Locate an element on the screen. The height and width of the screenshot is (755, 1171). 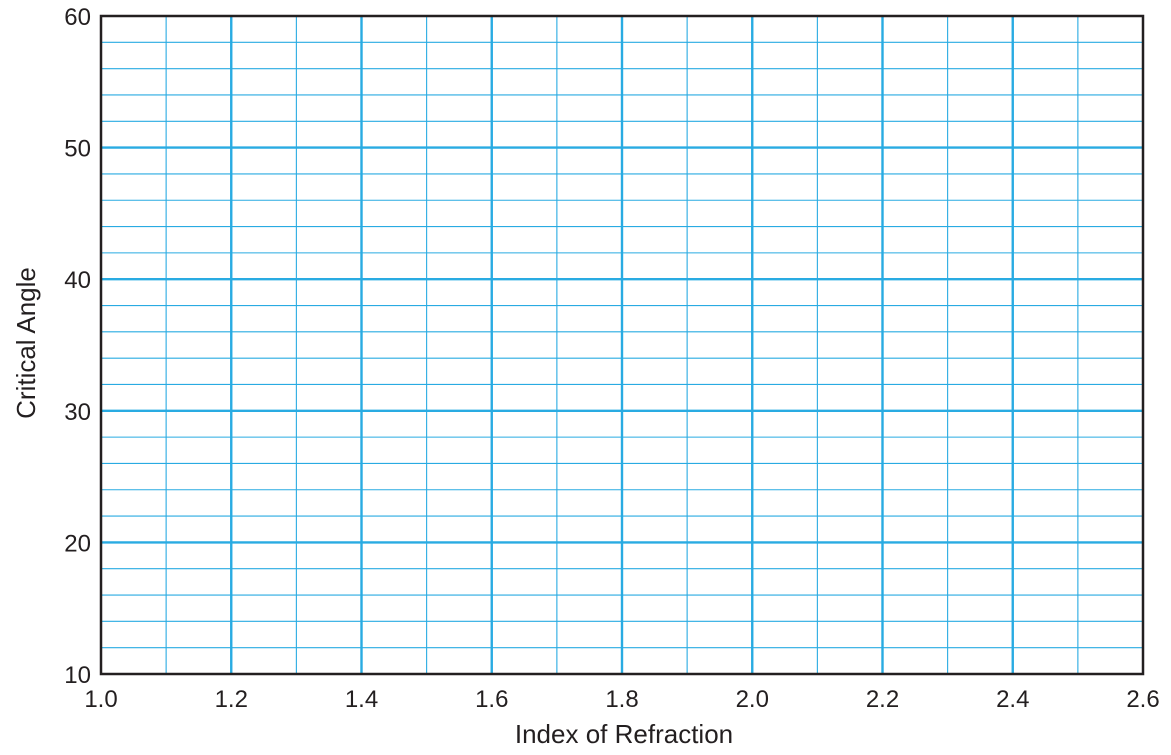
x-axis-label: Index of Refraction is located at coordinates (624, 734).